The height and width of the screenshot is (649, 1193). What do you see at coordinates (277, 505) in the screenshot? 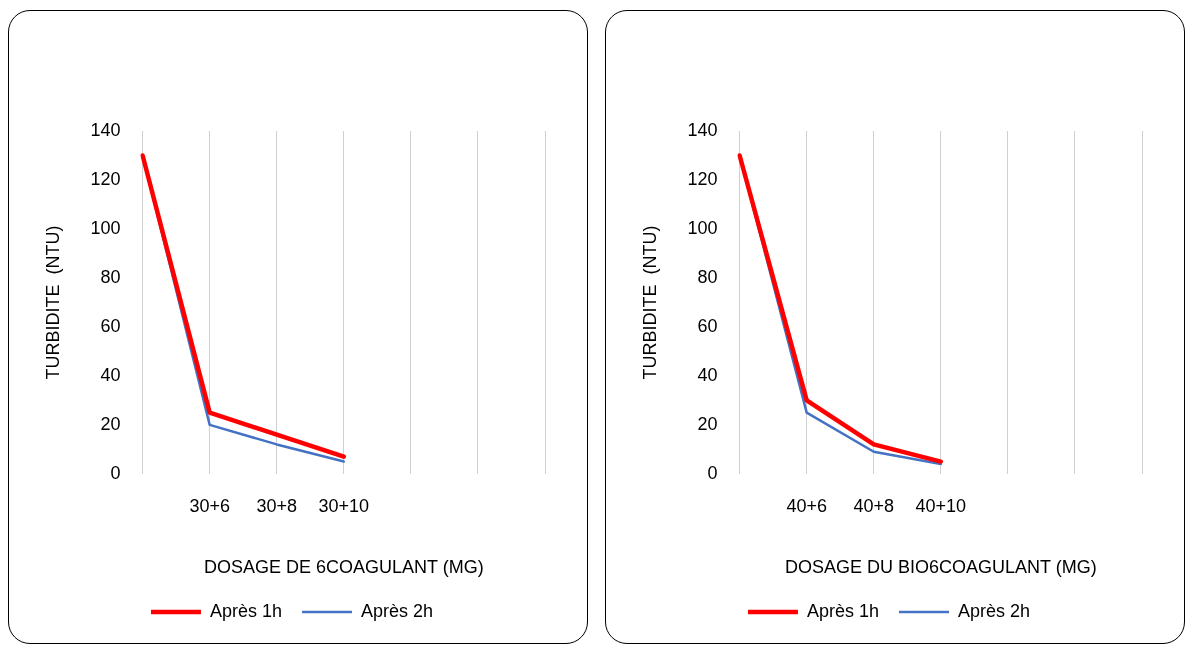
I see `x-tick-label: 30+8` at bounding box center [277, 505].